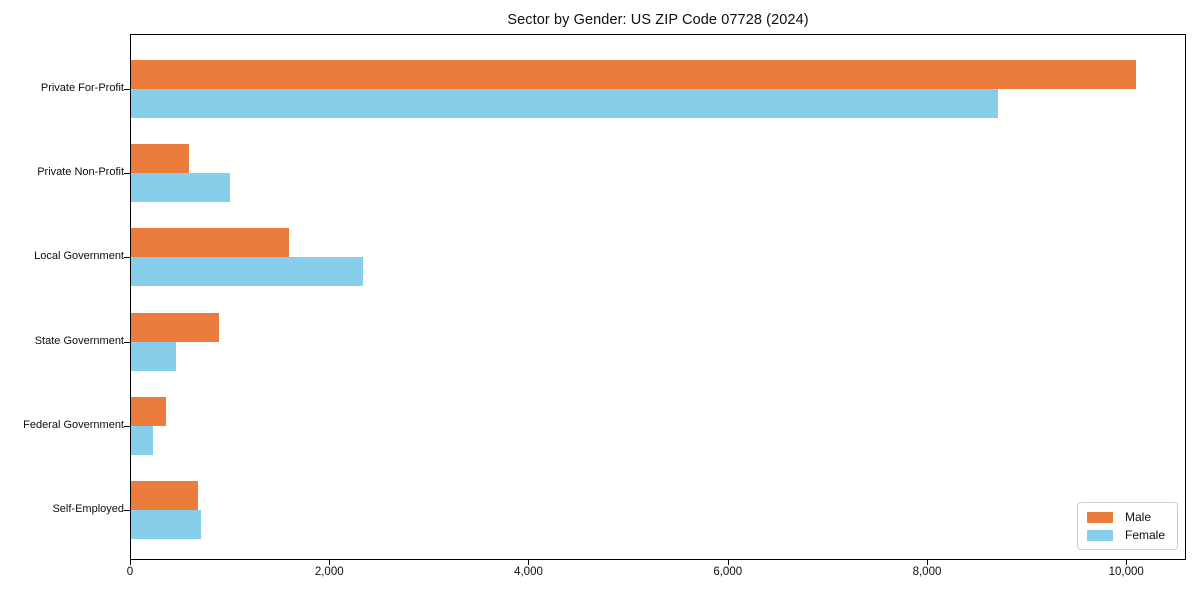 The image size is (1200, 600). Describe the element at coordinates (80, 172) in the screenshot. I see `y-label-private-non-profit: Private Non-Profit` at that location.